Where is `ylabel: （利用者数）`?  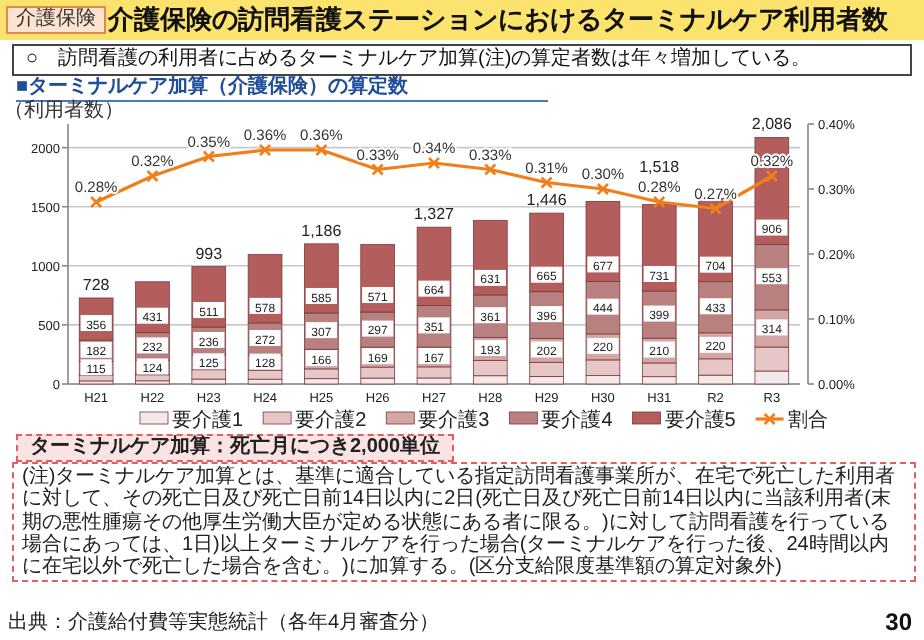
ylabel: （利用者数） is located at coordinates (64, 111).